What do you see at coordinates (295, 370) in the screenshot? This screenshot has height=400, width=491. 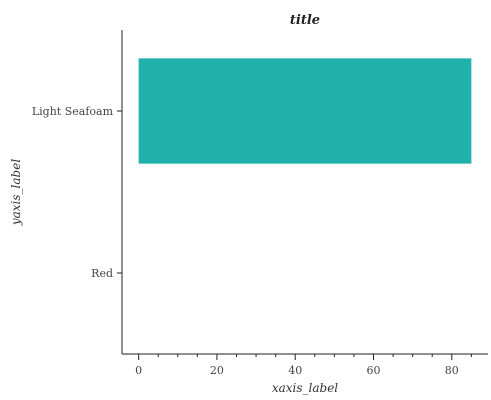 I see `x-tick-label: 40` at bounding box center [295, 370].